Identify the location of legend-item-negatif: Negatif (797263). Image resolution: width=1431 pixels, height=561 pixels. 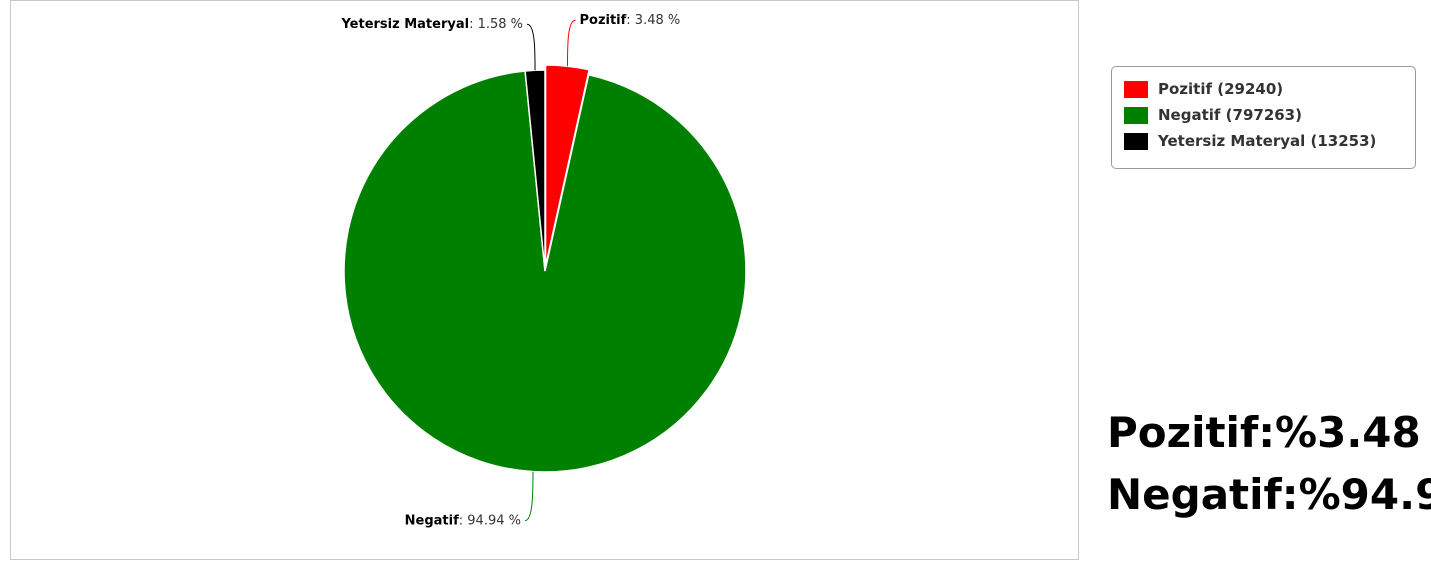
(1269, 115).